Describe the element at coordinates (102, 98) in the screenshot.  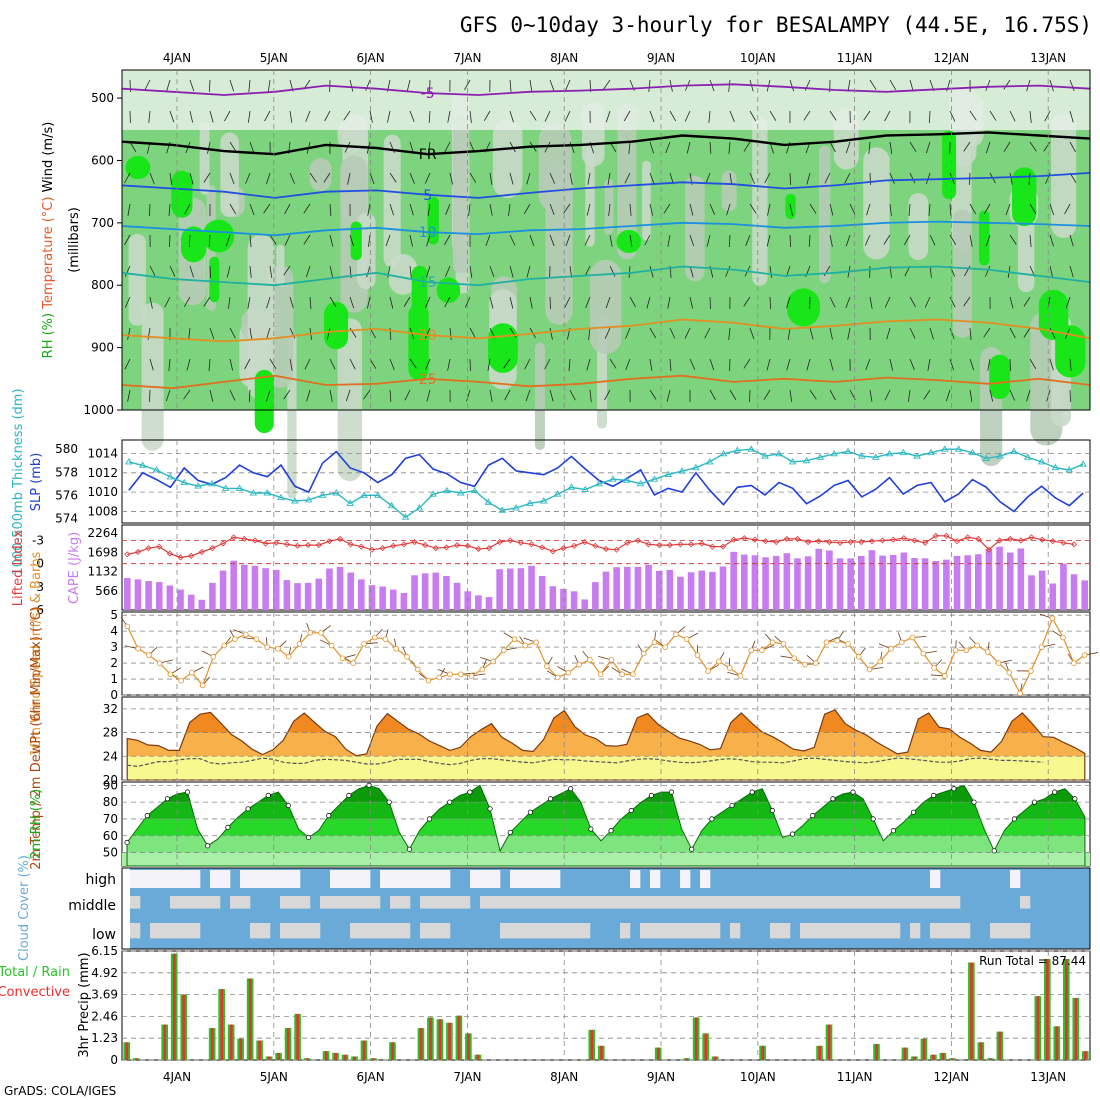
I see `y-tick-label: 500` at that location.